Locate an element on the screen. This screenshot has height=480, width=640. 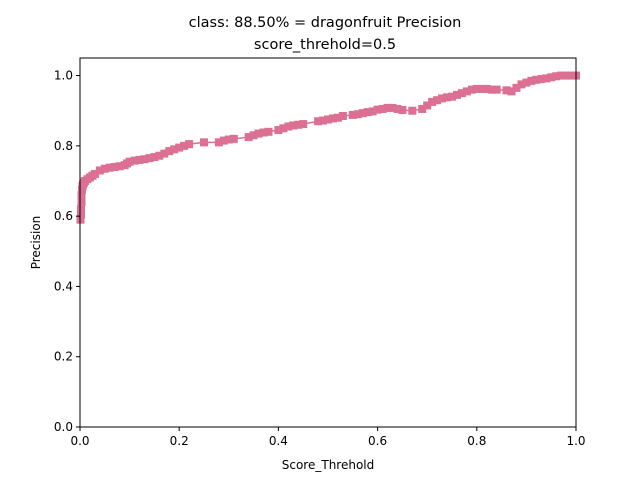
y-tick-label: 0.0 is located at coordinates (63, 427).